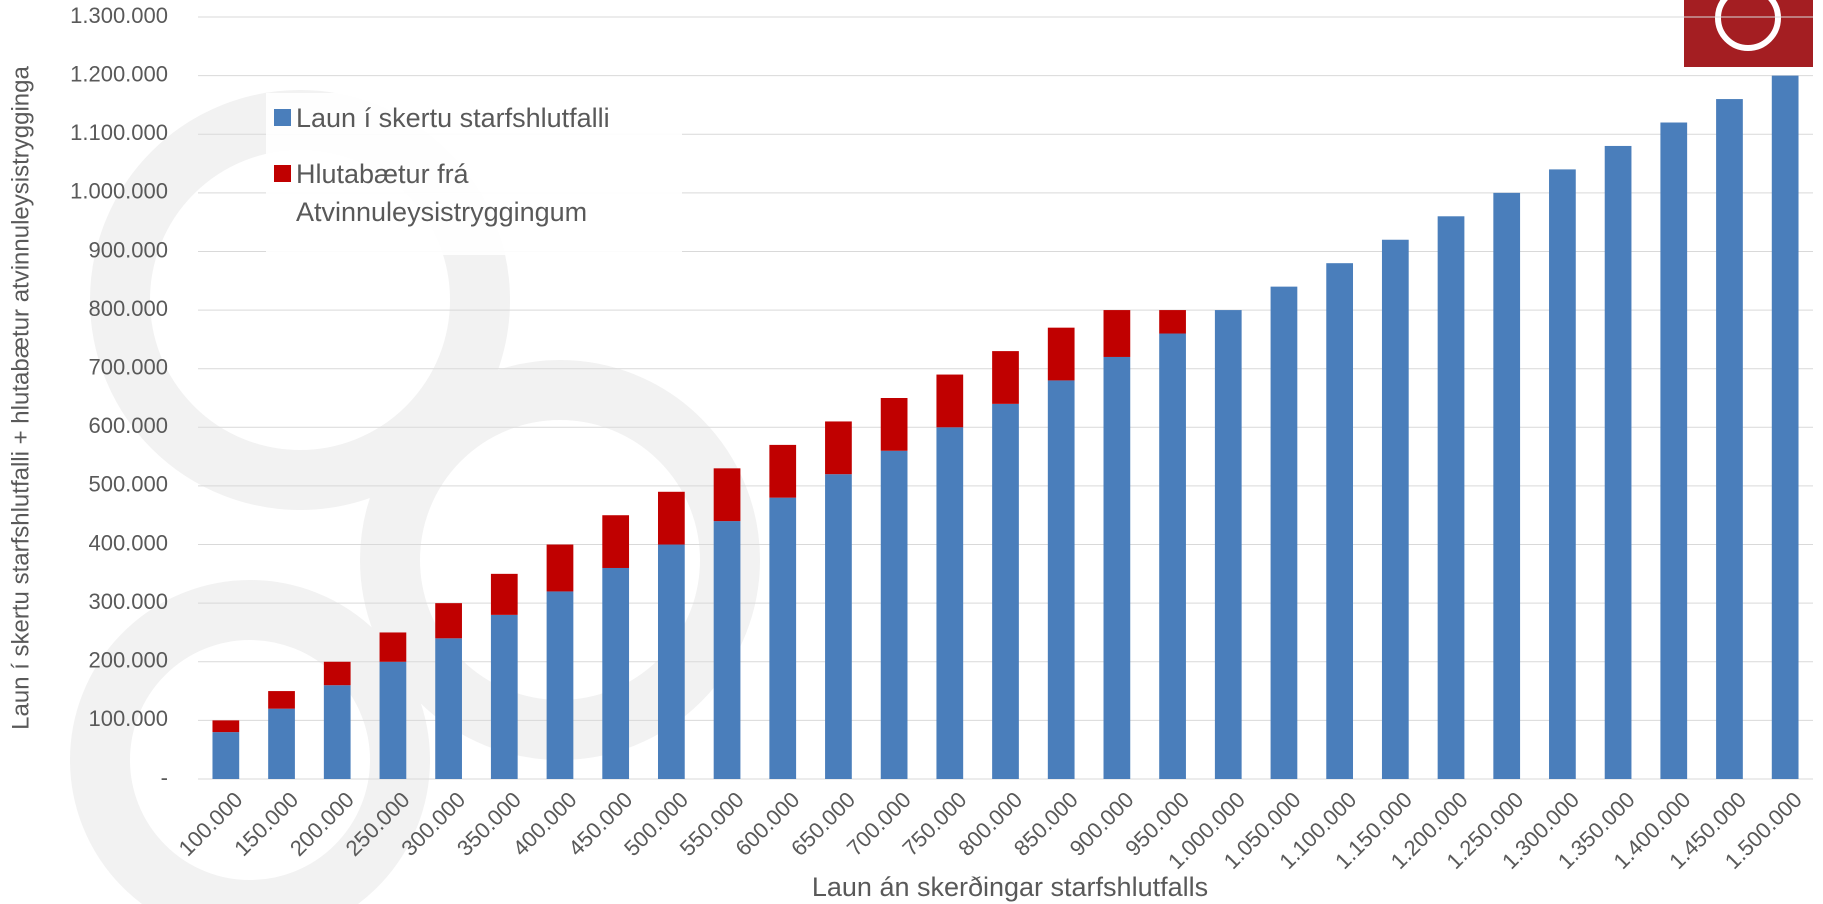  Describe the element at coordinates (128, 542) in the screenshot. I see `y-tick-label: 400.000` at that location.